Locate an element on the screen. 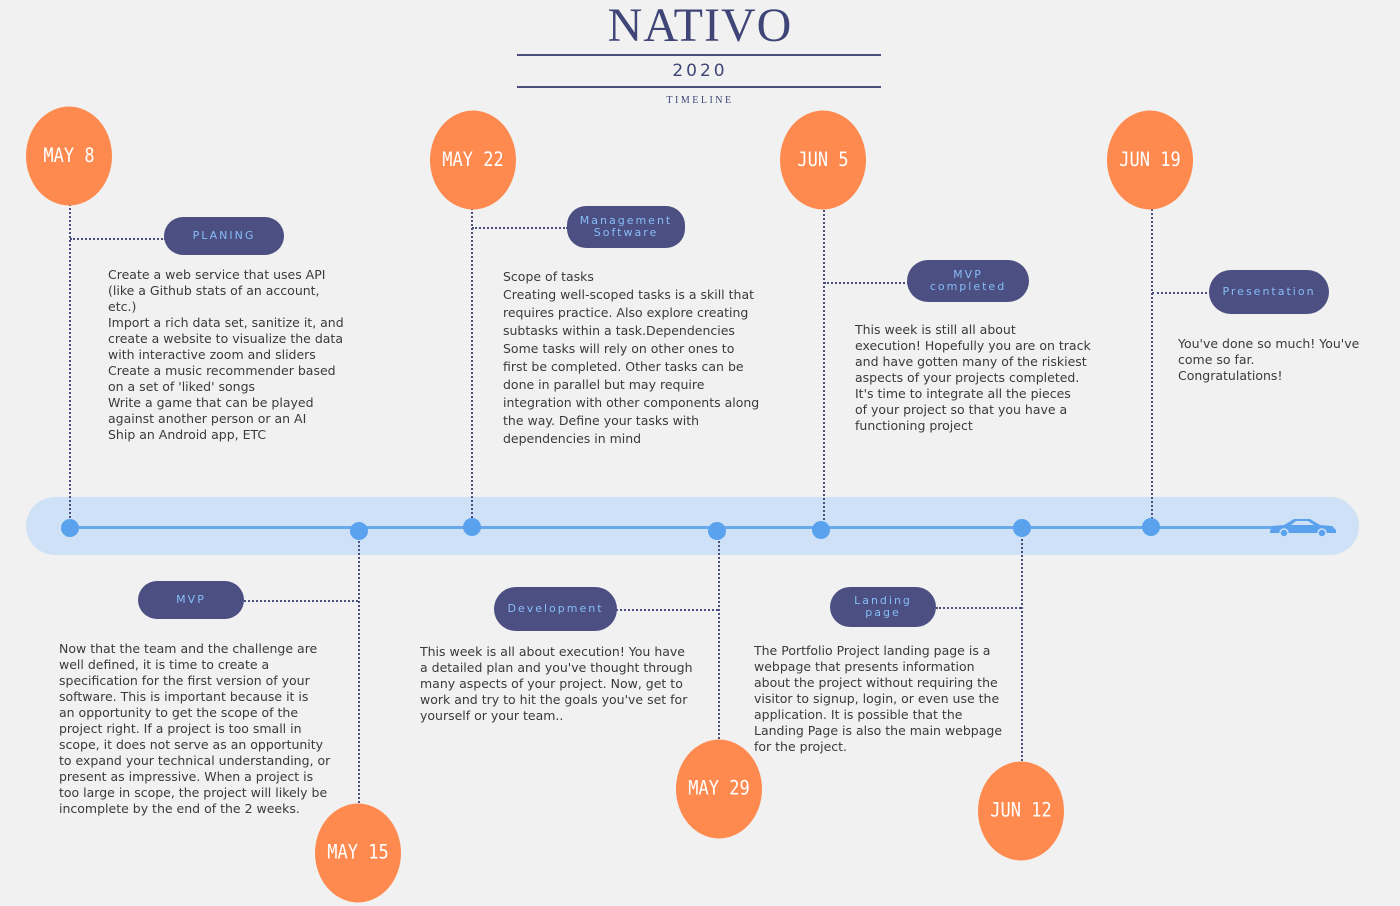 Image resolution: width=1400 pixels, height=906 pixels. timeline-dot-may29 is located at coordinates (717, 531).